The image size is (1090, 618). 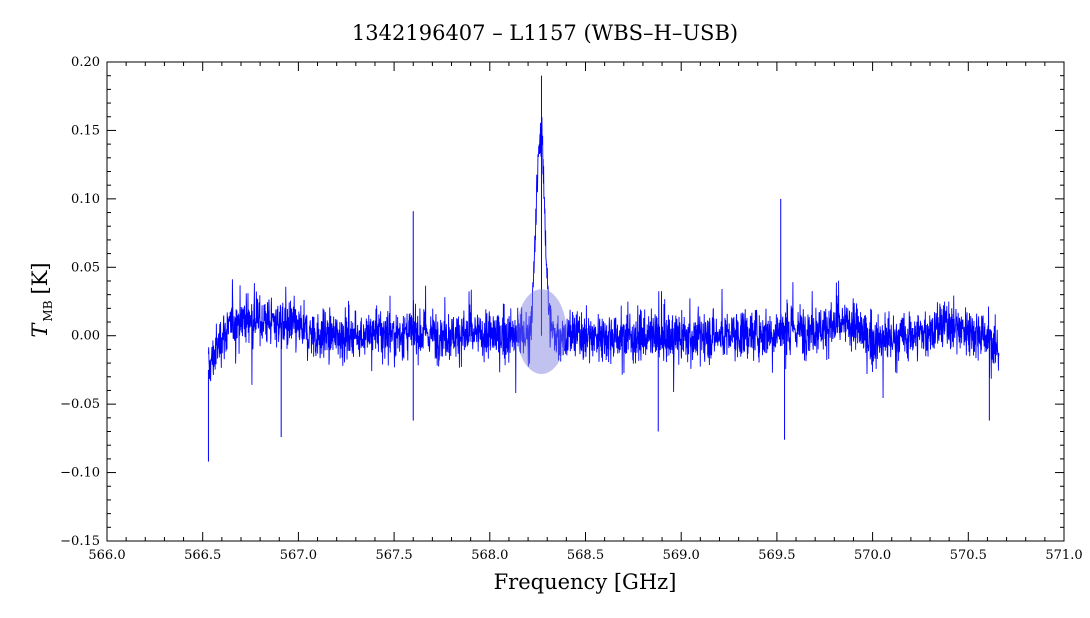 I want to click on y-tick-label: 0.05, so click(x=85, y=267).